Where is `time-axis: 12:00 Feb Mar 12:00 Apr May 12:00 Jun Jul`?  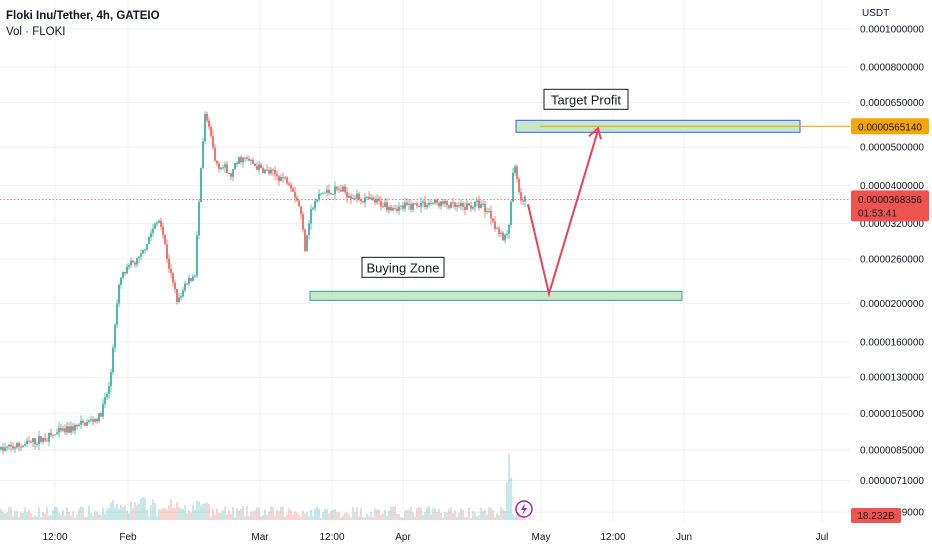
time-axis: 12:00 Feb Mar 12:00 Apr May 12:00 Jun Jul is located at coordinates (425, 536).